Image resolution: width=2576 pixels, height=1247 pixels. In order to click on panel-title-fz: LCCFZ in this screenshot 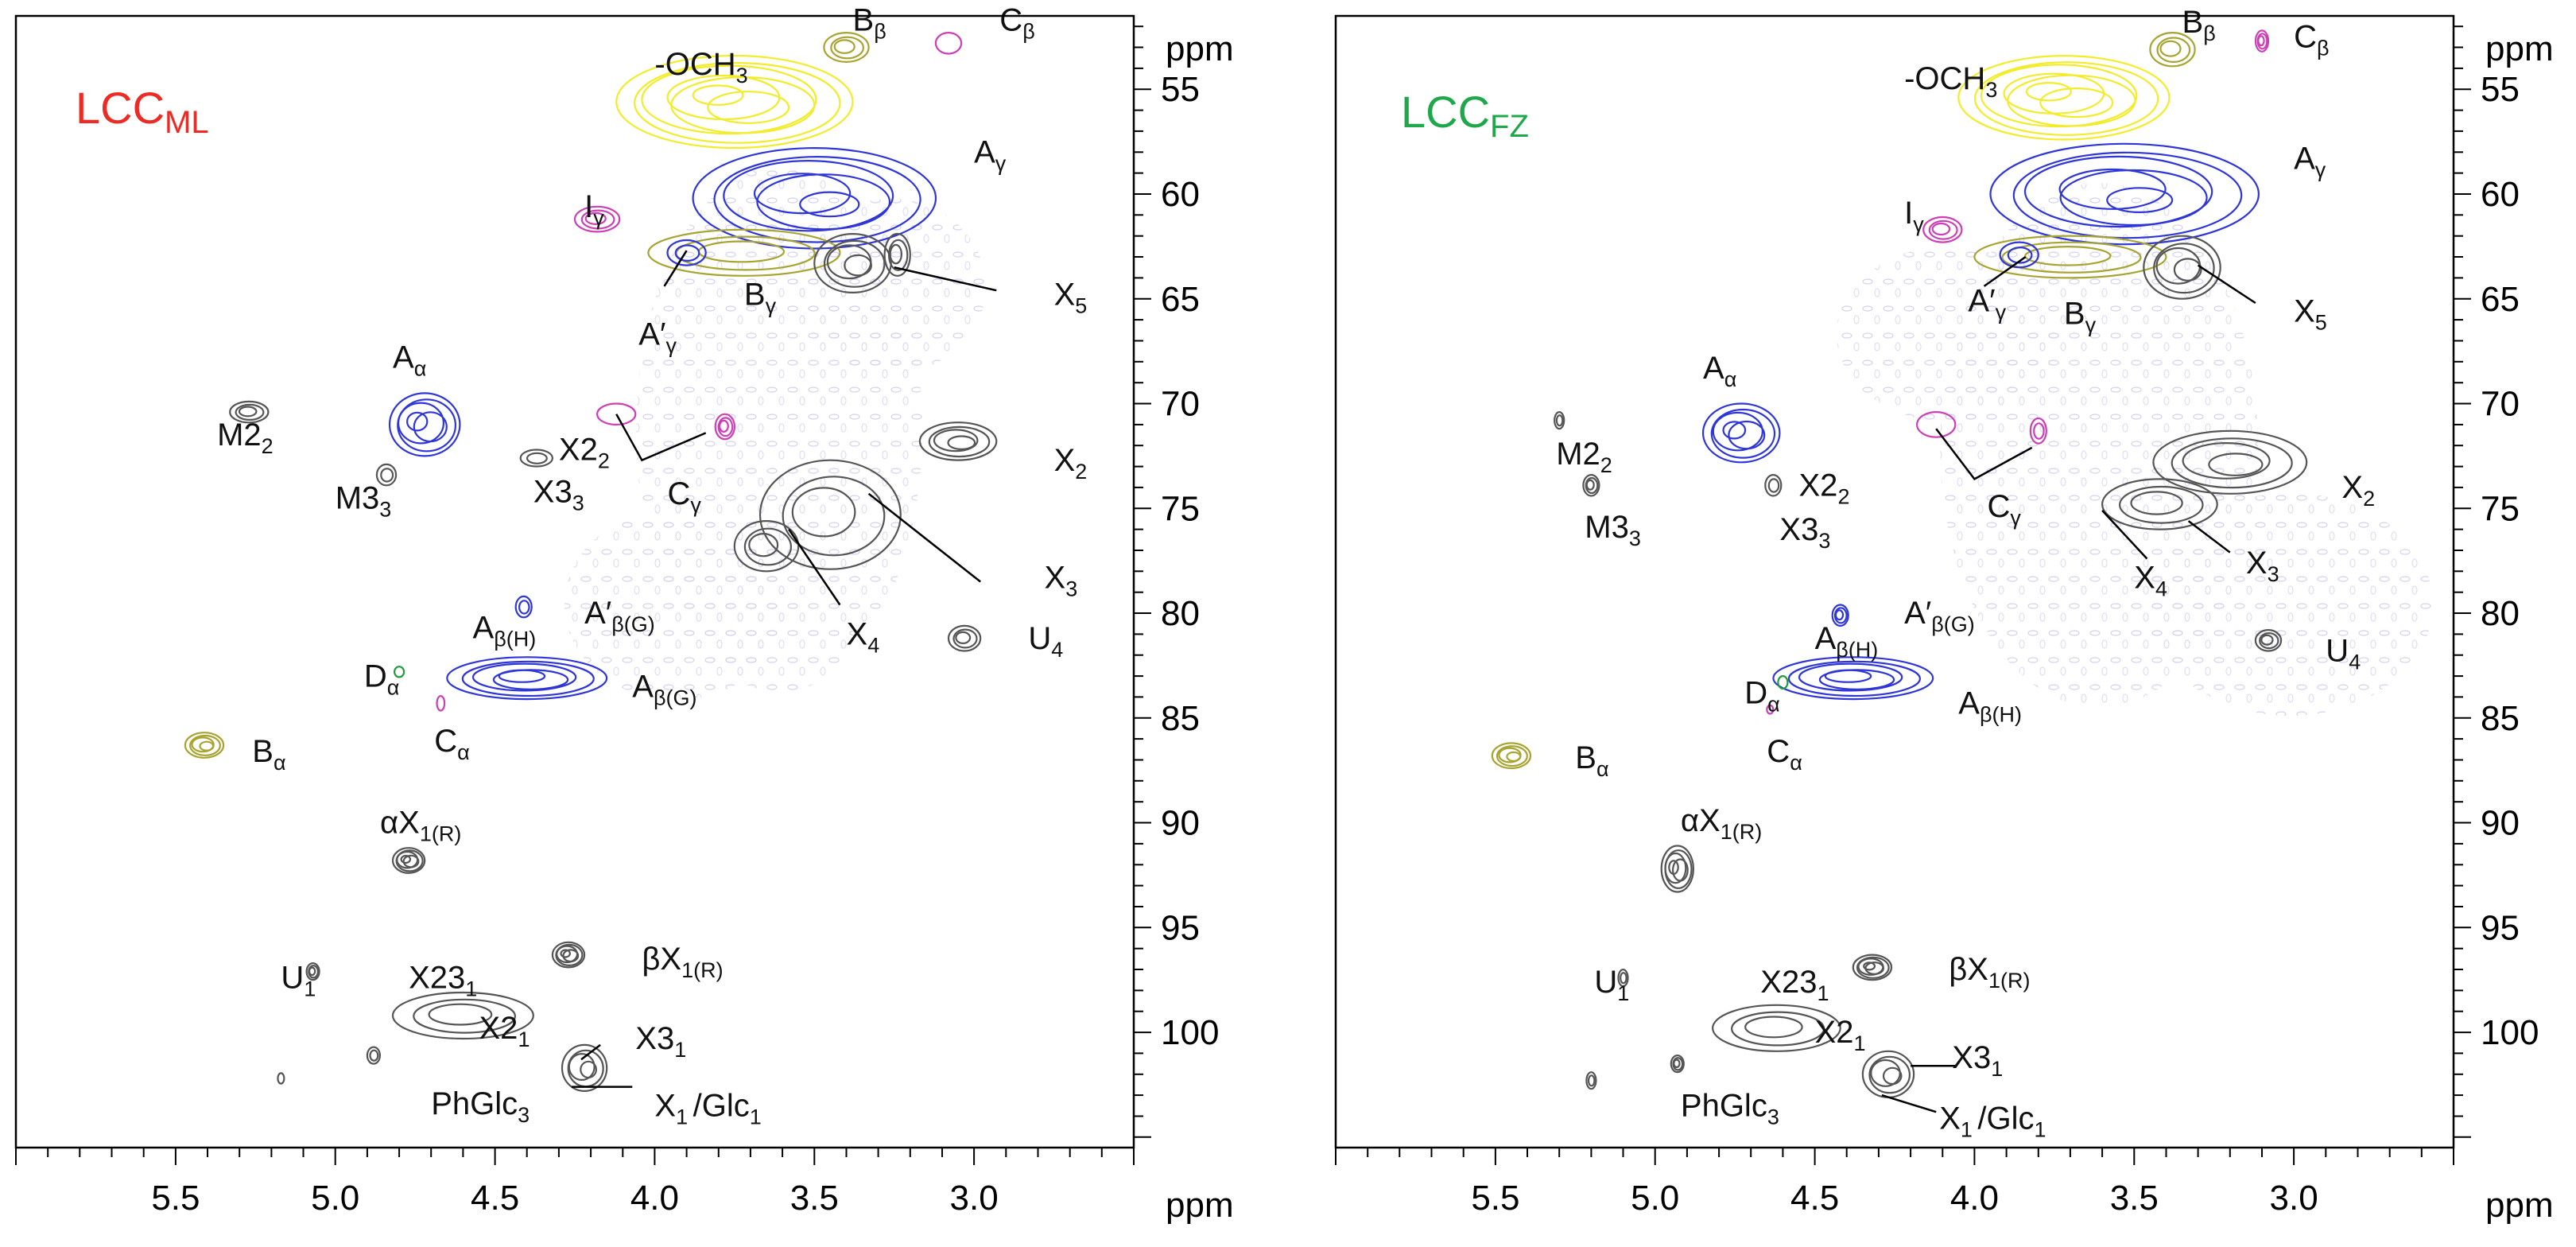, I will do `click(1465, 116)`.